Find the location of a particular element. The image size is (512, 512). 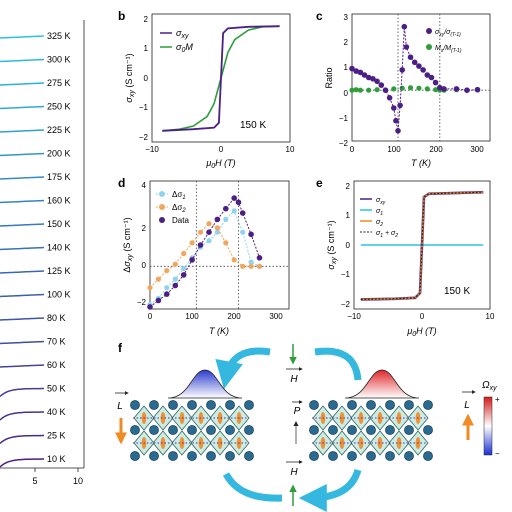

temperature-label: 175 K is located at coordinates (59, 177).